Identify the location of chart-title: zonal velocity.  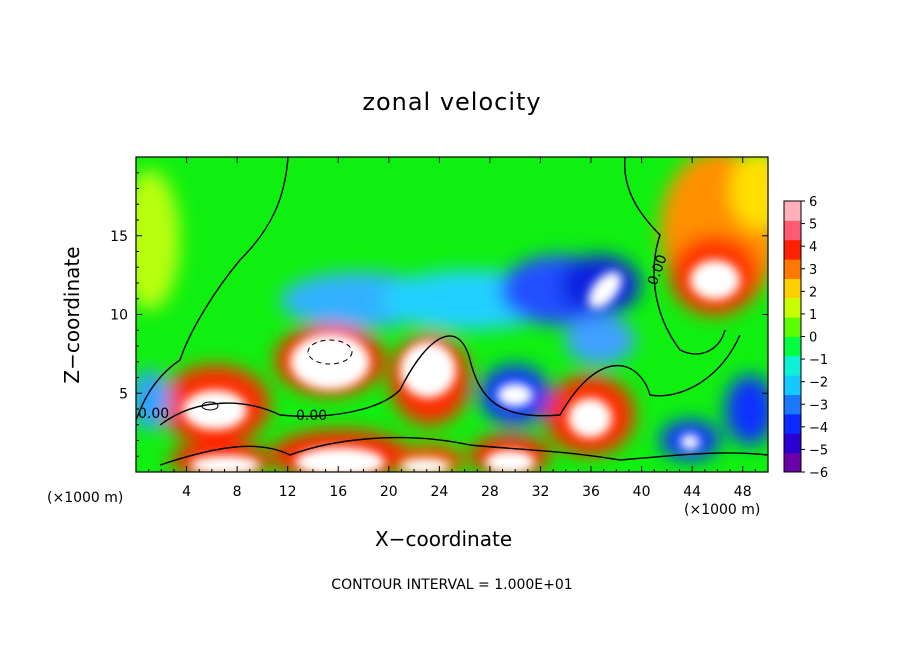
(452, 102).